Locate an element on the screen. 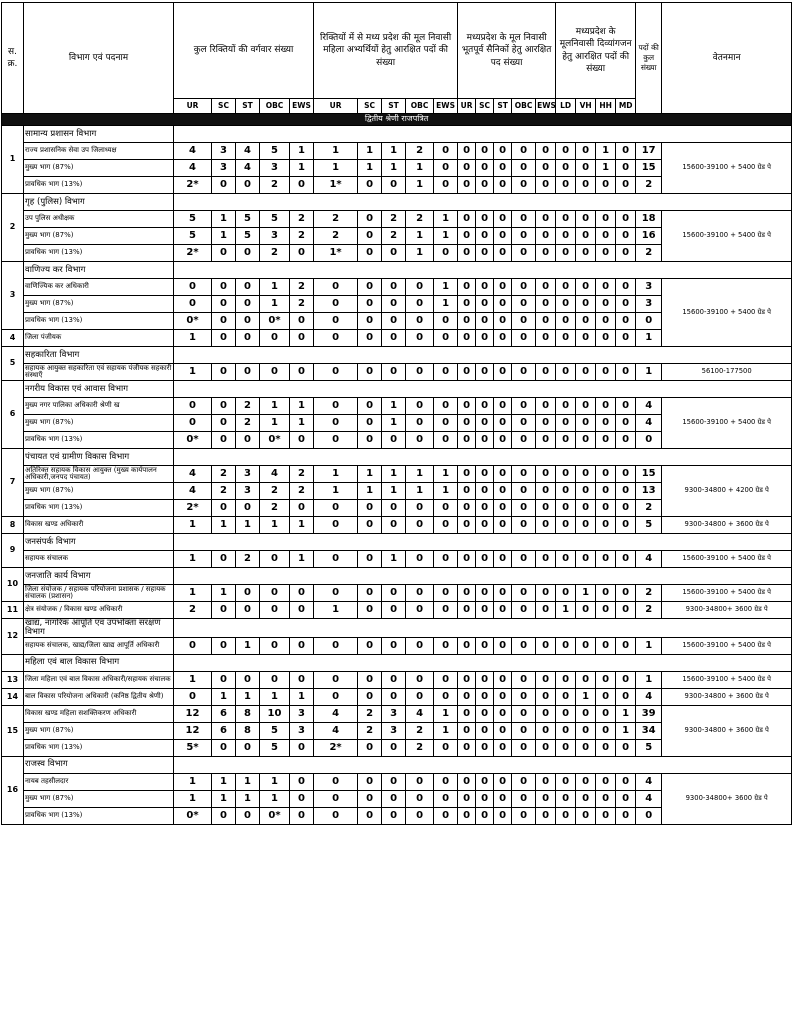 The height and width of the screenshot is (1026, 792). count-cell: 5 is located at coordinates (192, 236).